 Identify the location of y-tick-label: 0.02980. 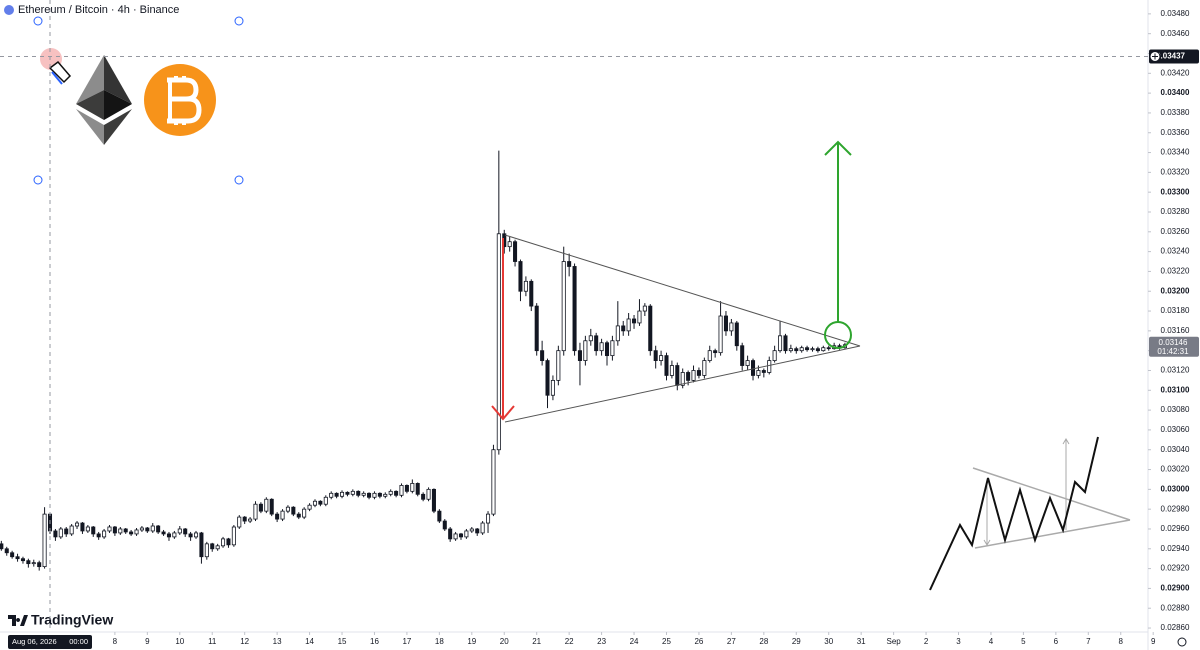
(1175, 508).